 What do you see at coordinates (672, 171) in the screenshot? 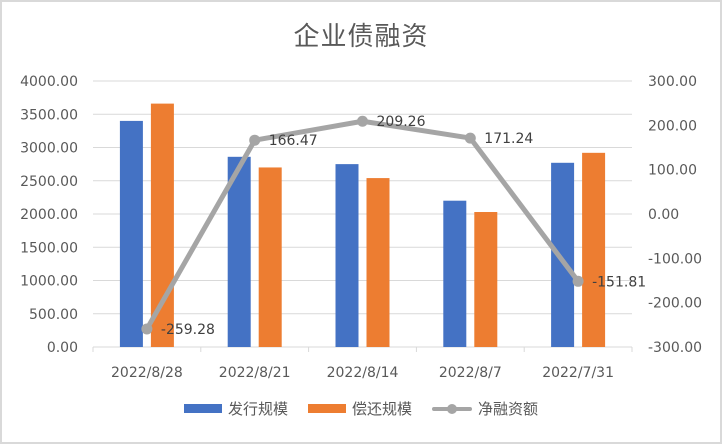
I see `y-axis-right-tick: 100.00` at bounding box center [672, 171].